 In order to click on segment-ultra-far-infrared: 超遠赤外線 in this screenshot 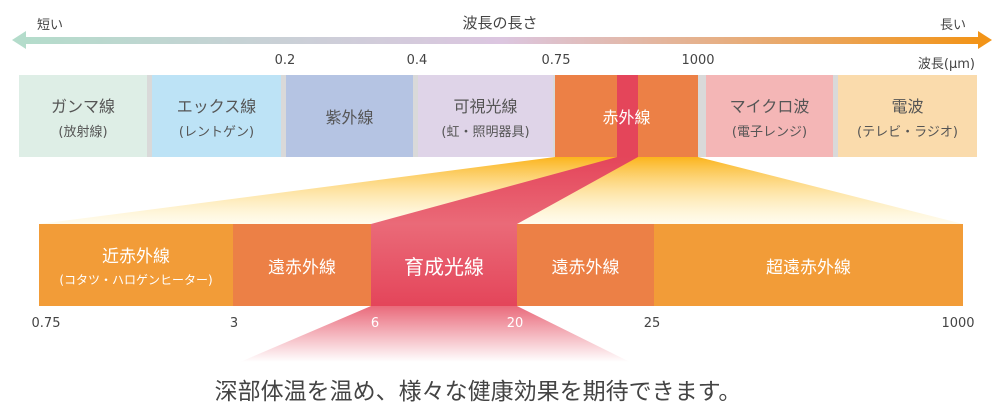, I will do `click(808, 265)`.